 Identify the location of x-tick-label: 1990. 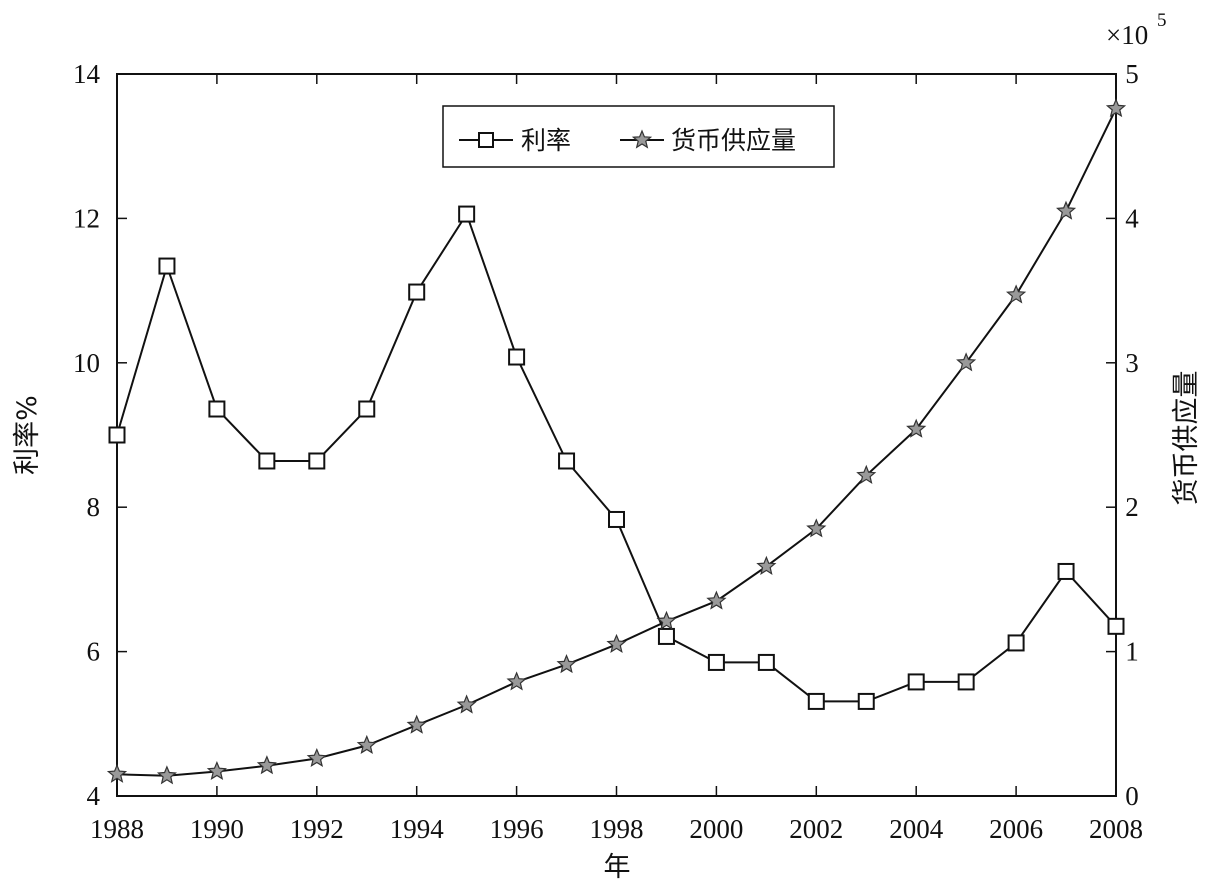
(217, 829).